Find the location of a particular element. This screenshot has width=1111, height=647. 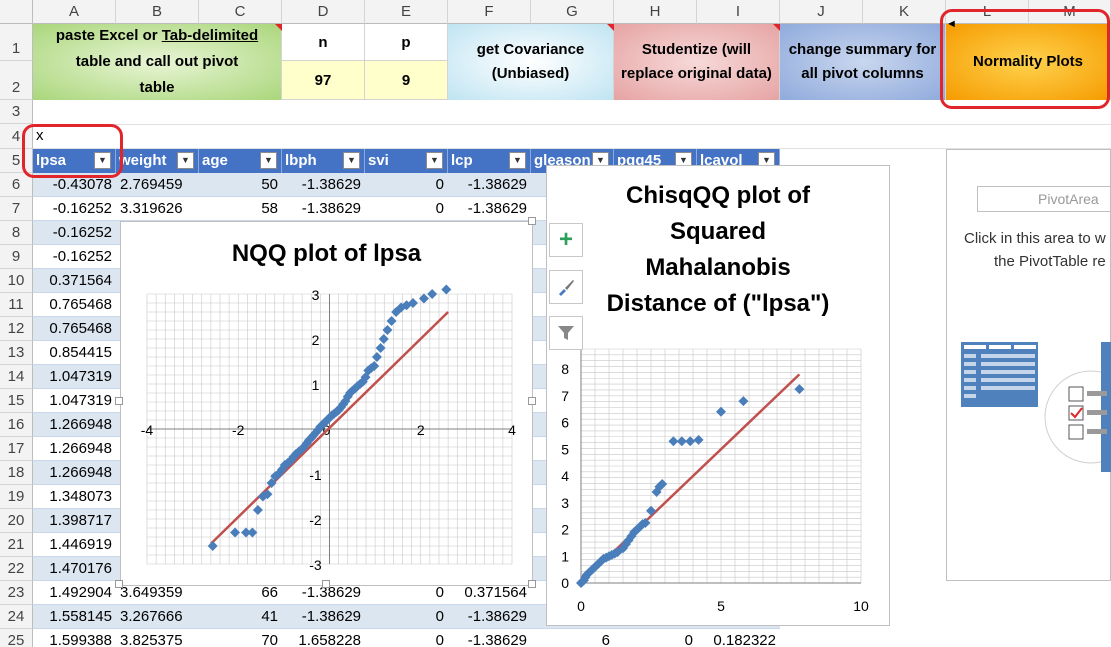

row-header-16: 16 is located at coordinates (16, 425).